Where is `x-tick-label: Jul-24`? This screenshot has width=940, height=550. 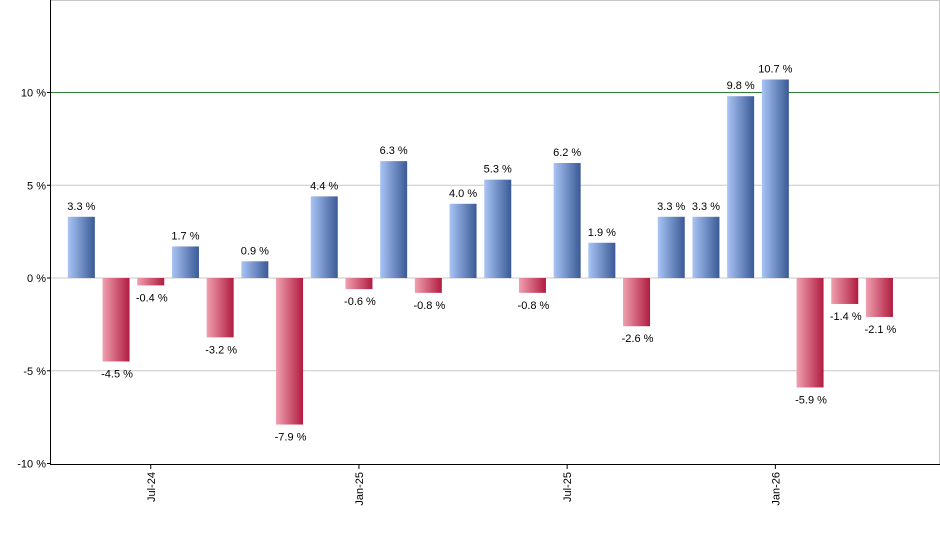 x-tick-label: Jul-24 is located at coordinates (152, 487).